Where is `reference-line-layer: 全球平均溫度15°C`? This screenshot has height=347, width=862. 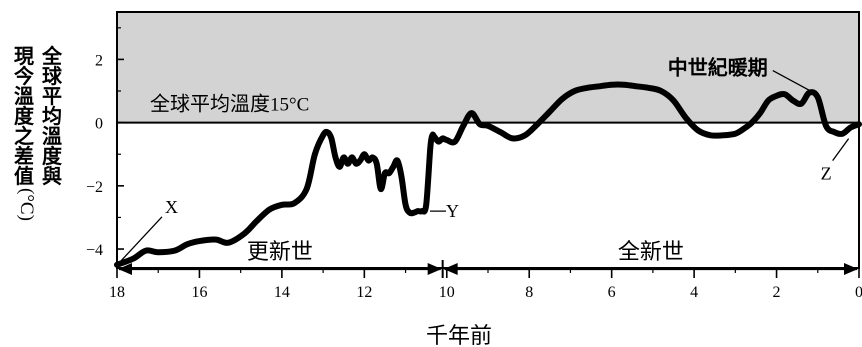 reference-line-layer: 全球平均溫度15°C is located at coordinates (488, 108).